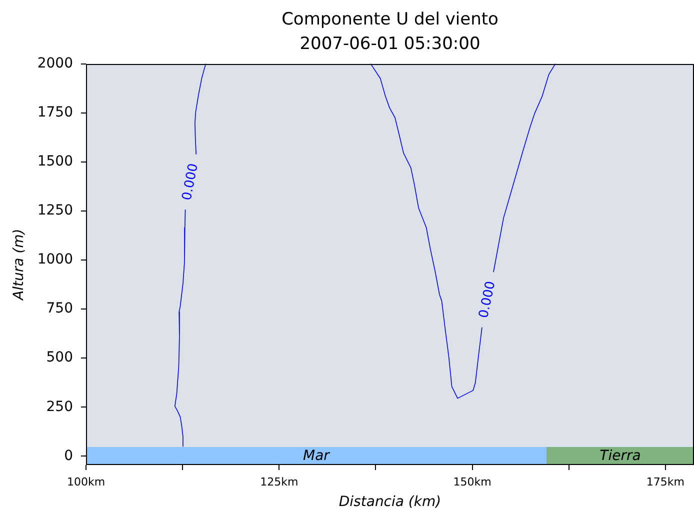  I want to click on x-tick-label: 150km, so click(472, 481).